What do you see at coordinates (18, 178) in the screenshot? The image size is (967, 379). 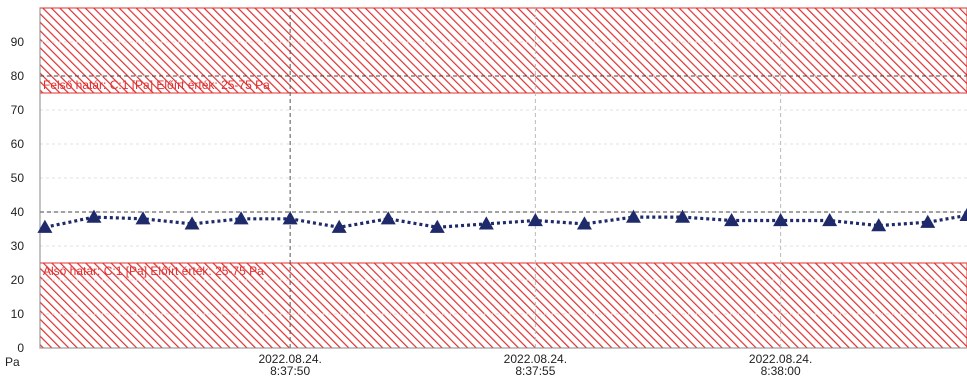 I see `y-tick-label: 50` at bounding box center [18, 178].